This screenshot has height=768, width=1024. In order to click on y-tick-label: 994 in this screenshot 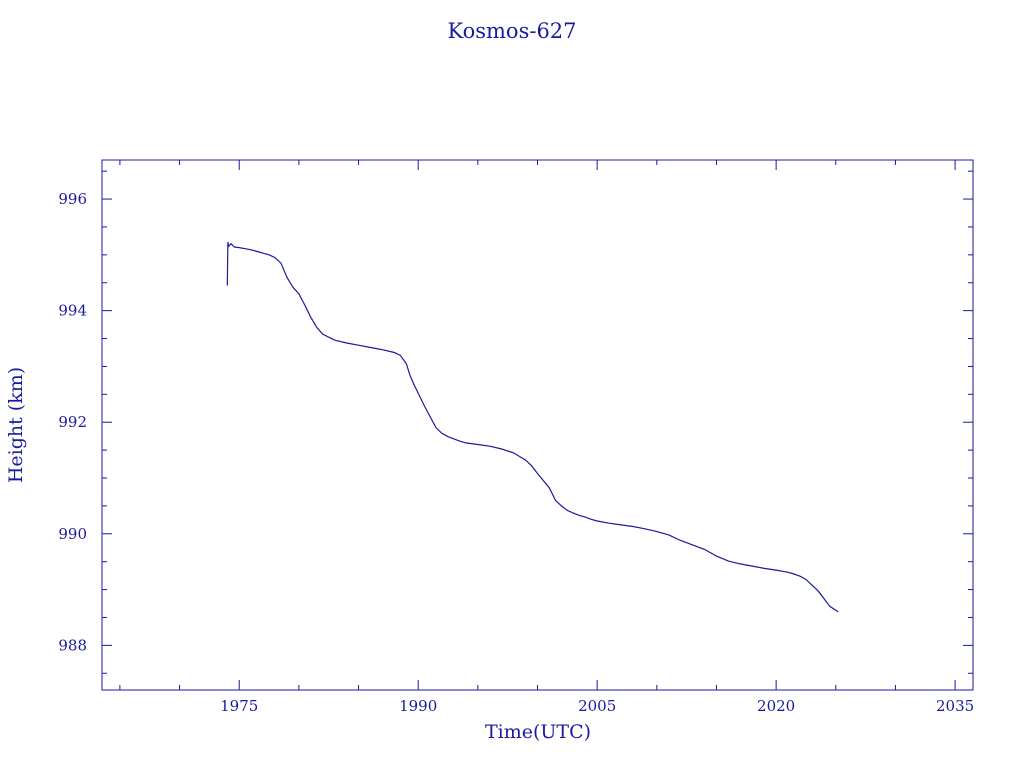, I will do `click(72, 311)`.